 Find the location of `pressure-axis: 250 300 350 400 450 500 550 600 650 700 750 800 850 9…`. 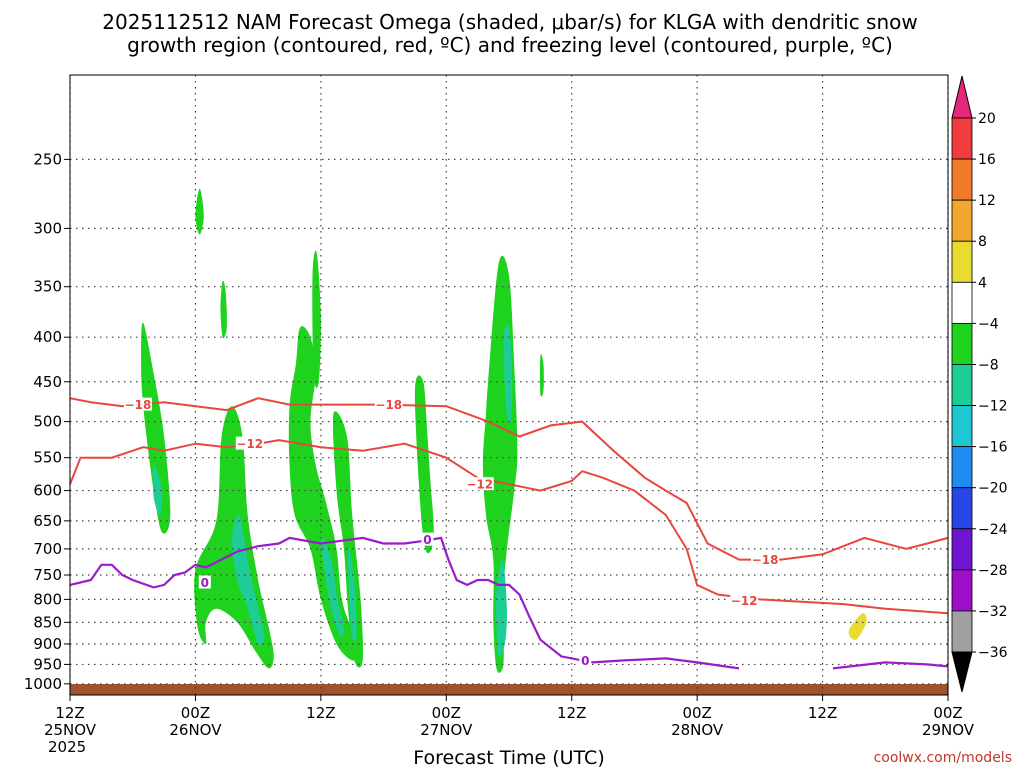

pressure-axis: 250 300 350 400 450 500 550 600 650 700 750 800 850 9… is located at coordinates (47, 421).